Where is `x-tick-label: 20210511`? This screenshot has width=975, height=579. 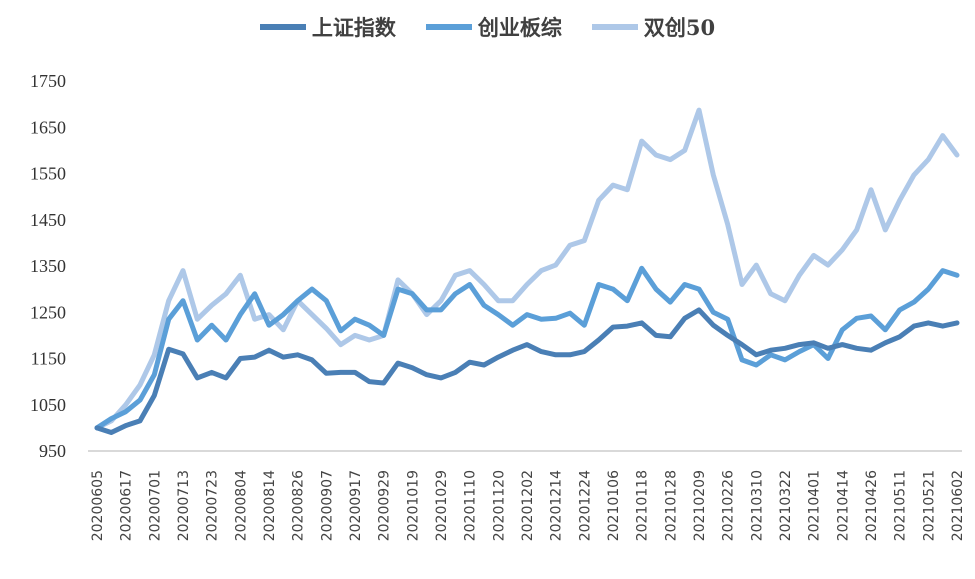 x-tick-label: 20210511 is located at coordinates (901, 505).